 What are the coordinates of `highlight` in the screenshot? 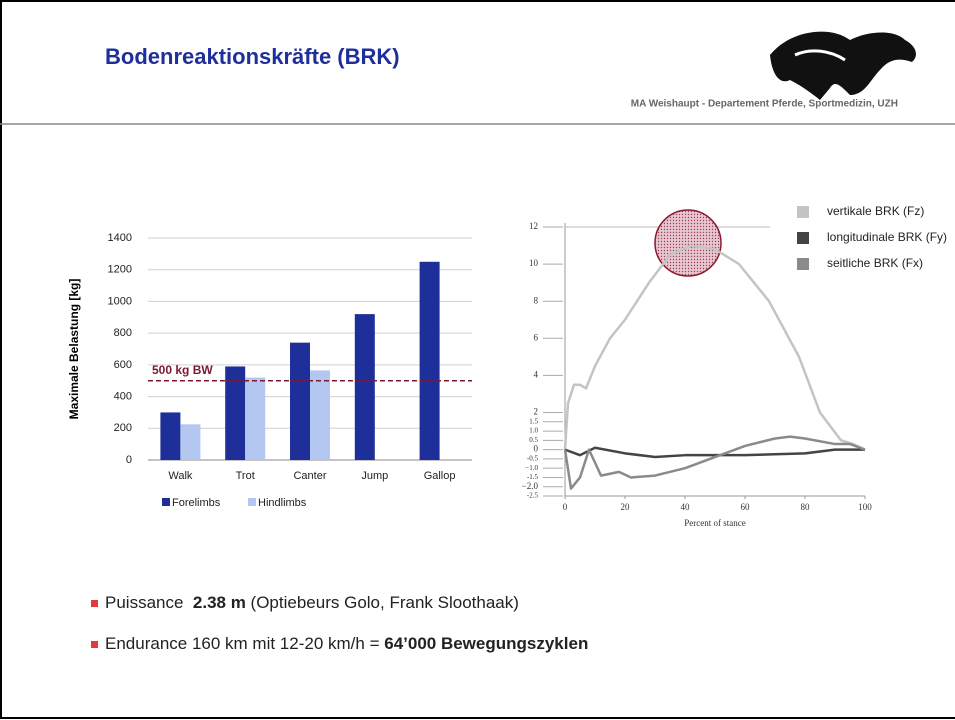 It's located at (688, 243).